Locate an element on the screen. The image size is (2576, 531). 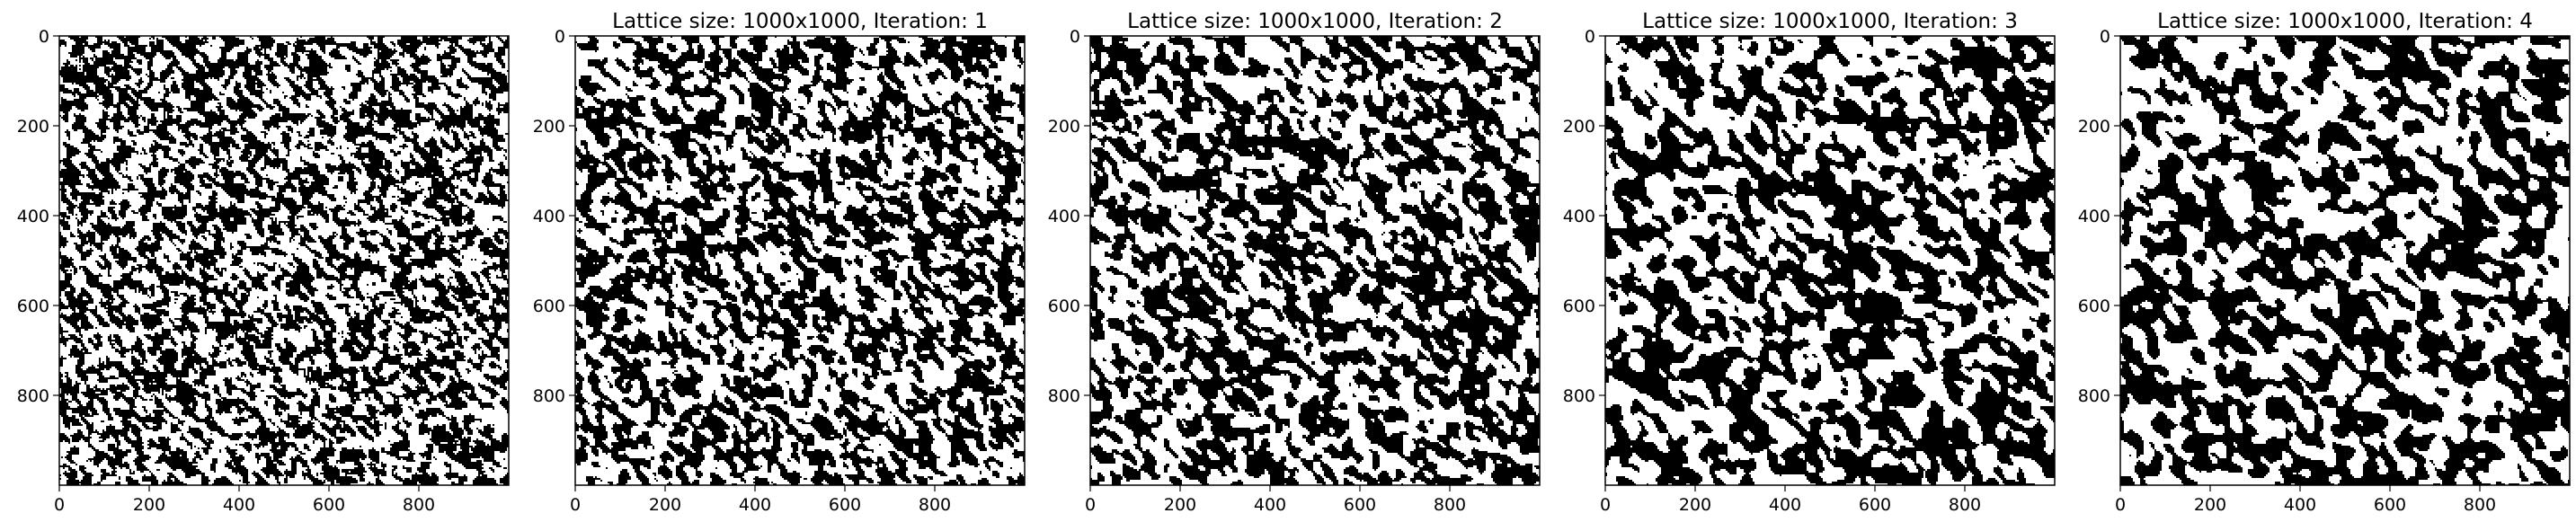
panel-title: Lattice size: 1000x1000, Iteration: 4 is located at coordinates (2345, 21).